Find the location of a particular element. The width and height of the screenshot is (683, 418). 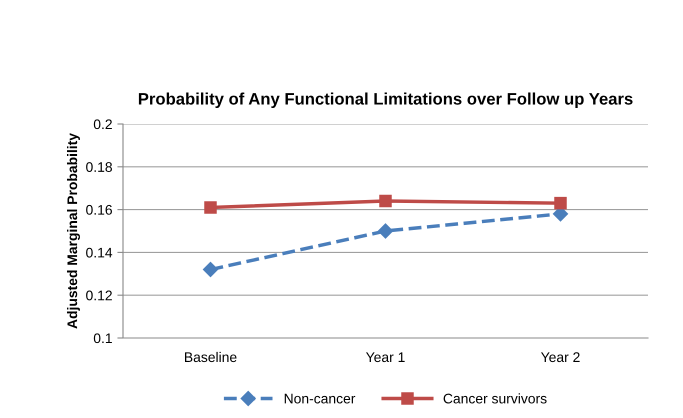

y-tick-label: 0.2 is located at coordinates (103, 124).